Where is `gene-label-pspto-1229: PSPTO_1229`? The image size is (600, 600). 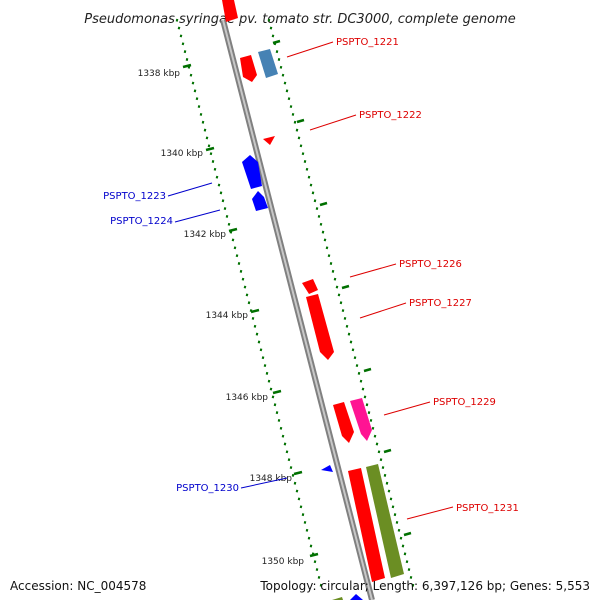 gene-label-pspto-1229: PSPTO_1229 is located at coordinates (464, 402).